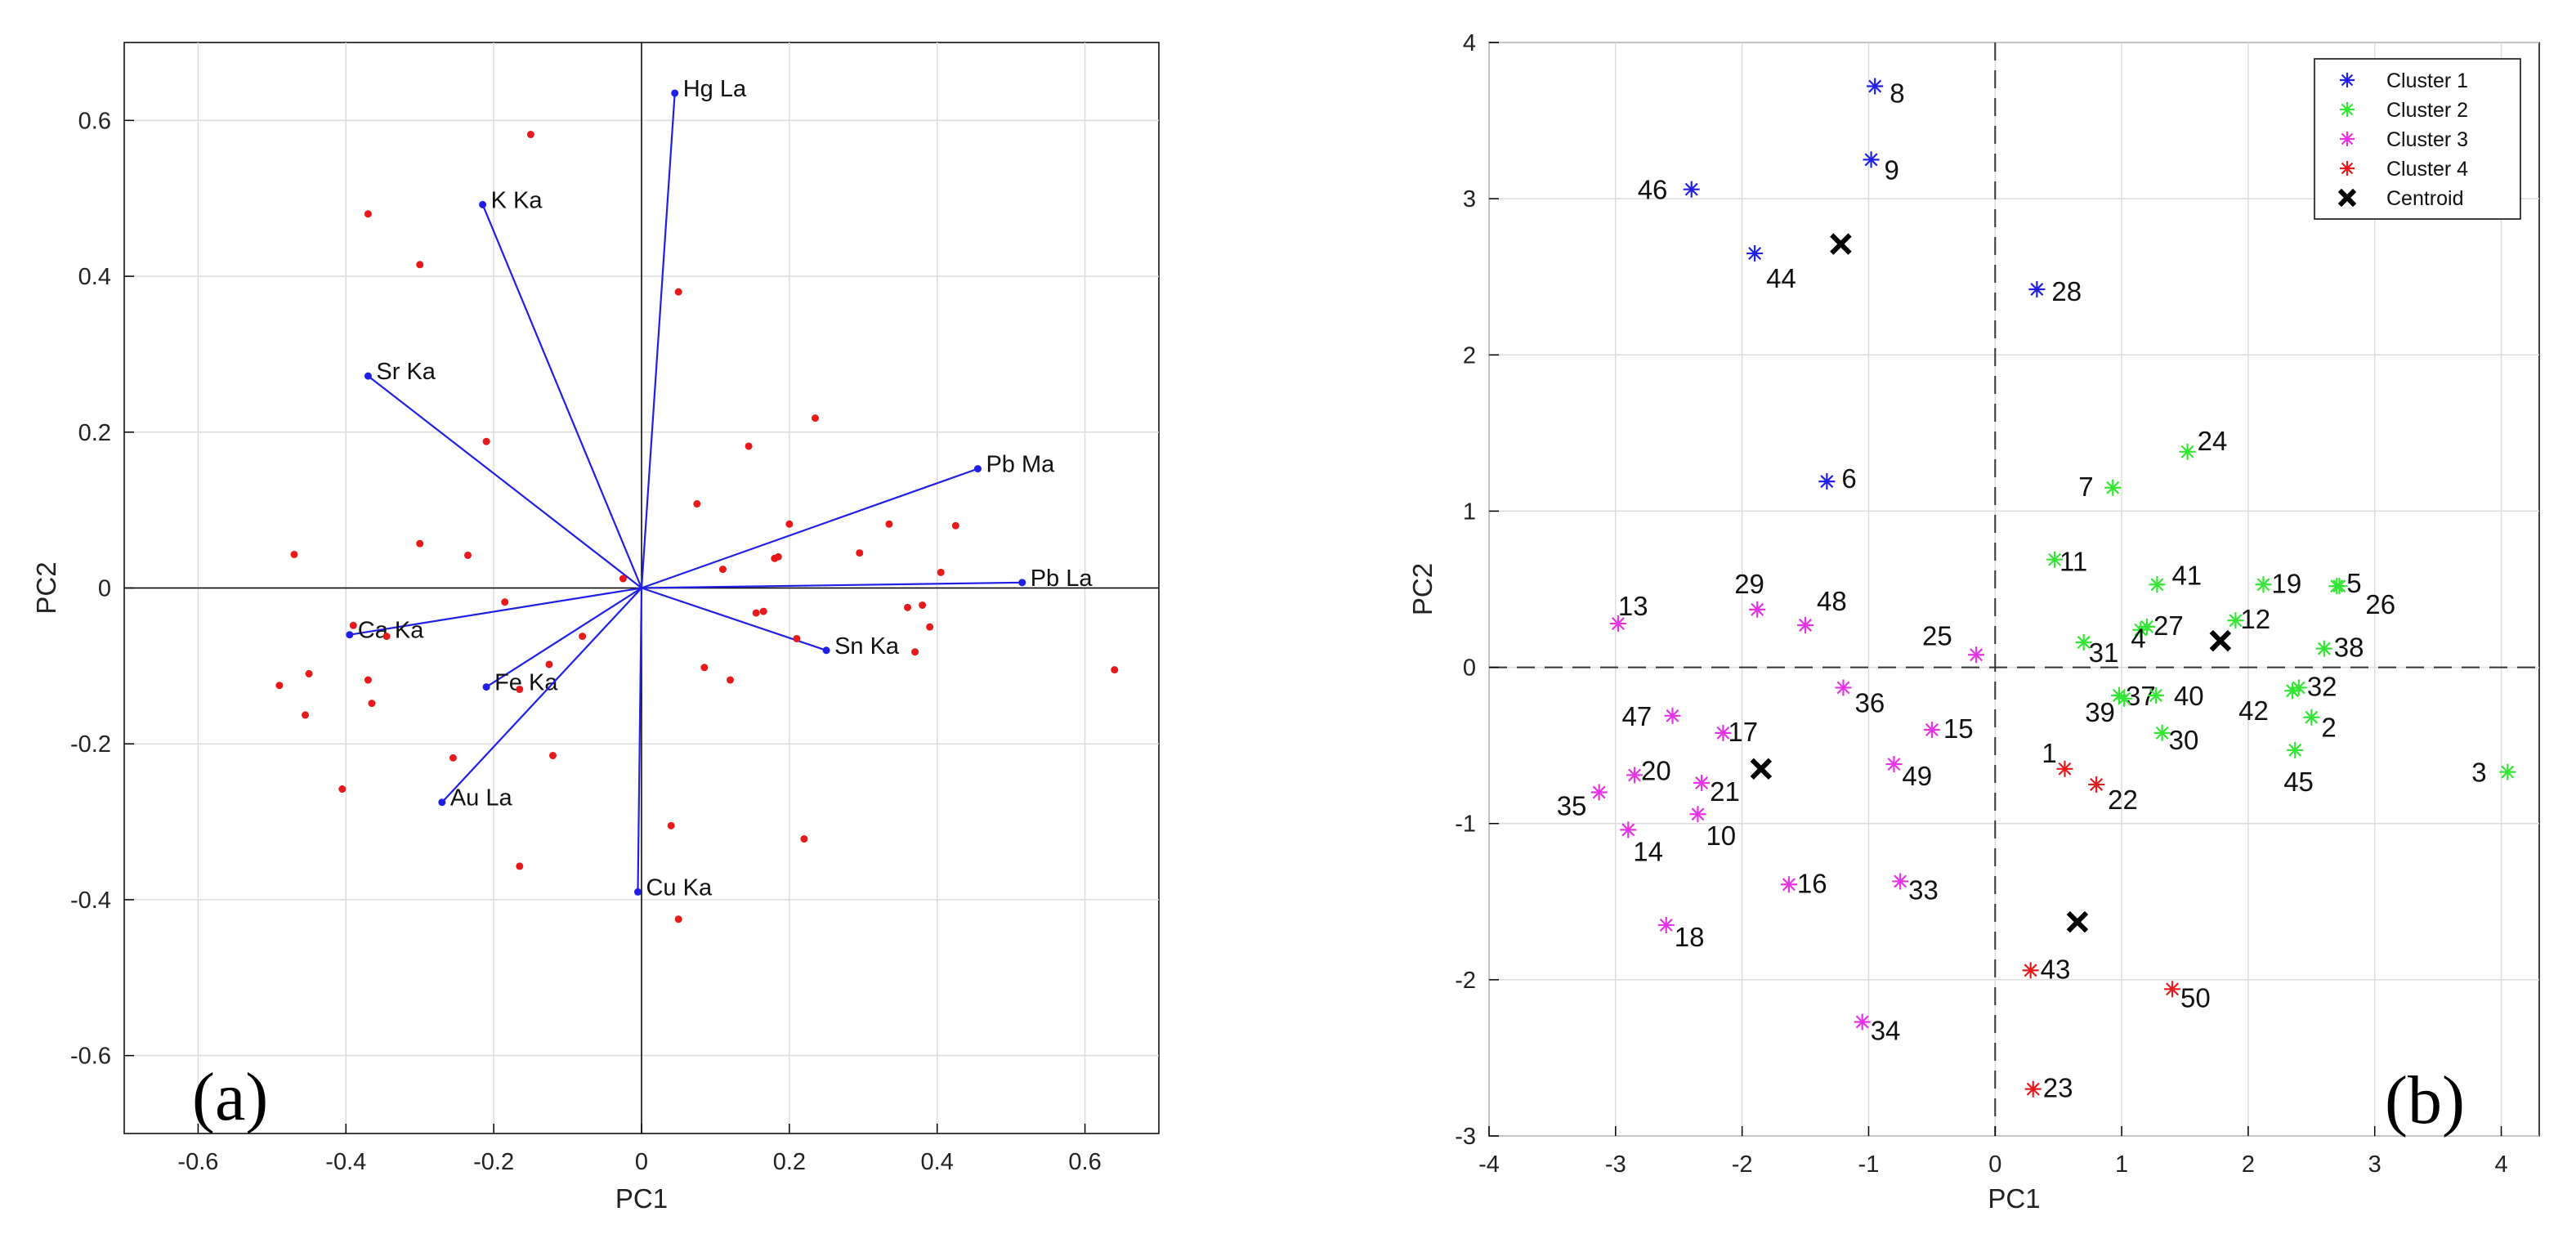  What do you see at coordinates (2248, 1164) in the screenshot?
I see `x-tick-label: 2` at bounding box center [2248, 1164].